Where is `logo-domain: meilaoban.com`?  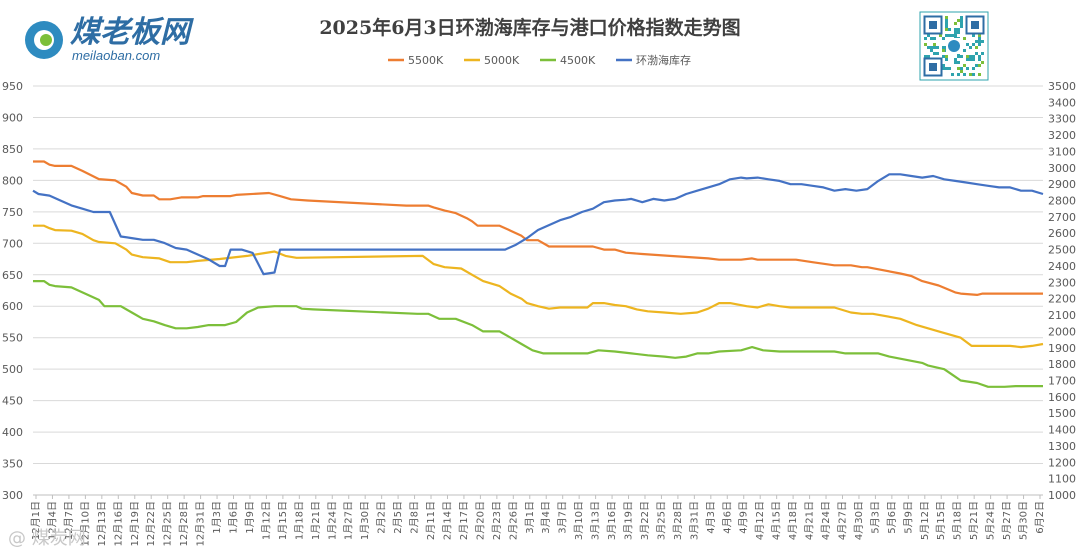 logo-domain: meilaoban.com is located at coordinates (116, 55).